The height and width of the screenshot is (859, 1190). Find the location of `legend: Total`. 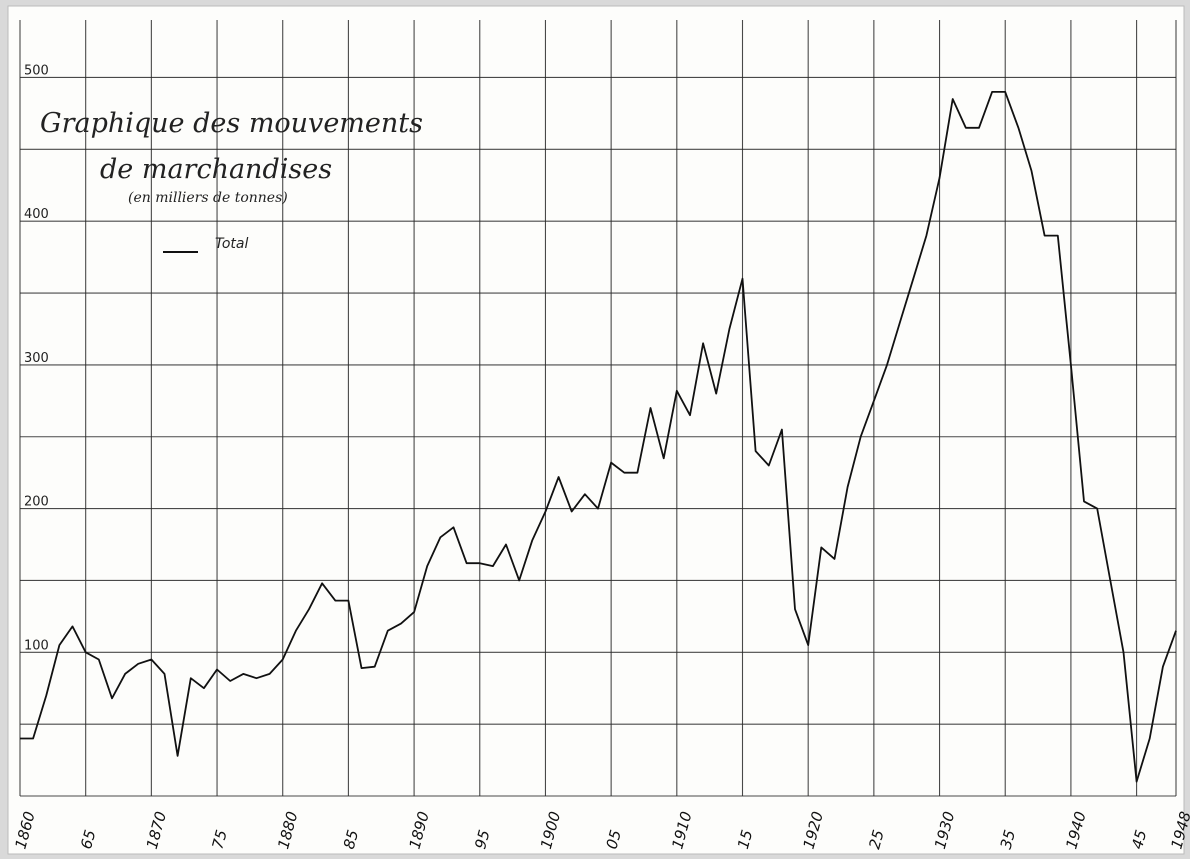

legend: Total is located at coordinates (205, 244).